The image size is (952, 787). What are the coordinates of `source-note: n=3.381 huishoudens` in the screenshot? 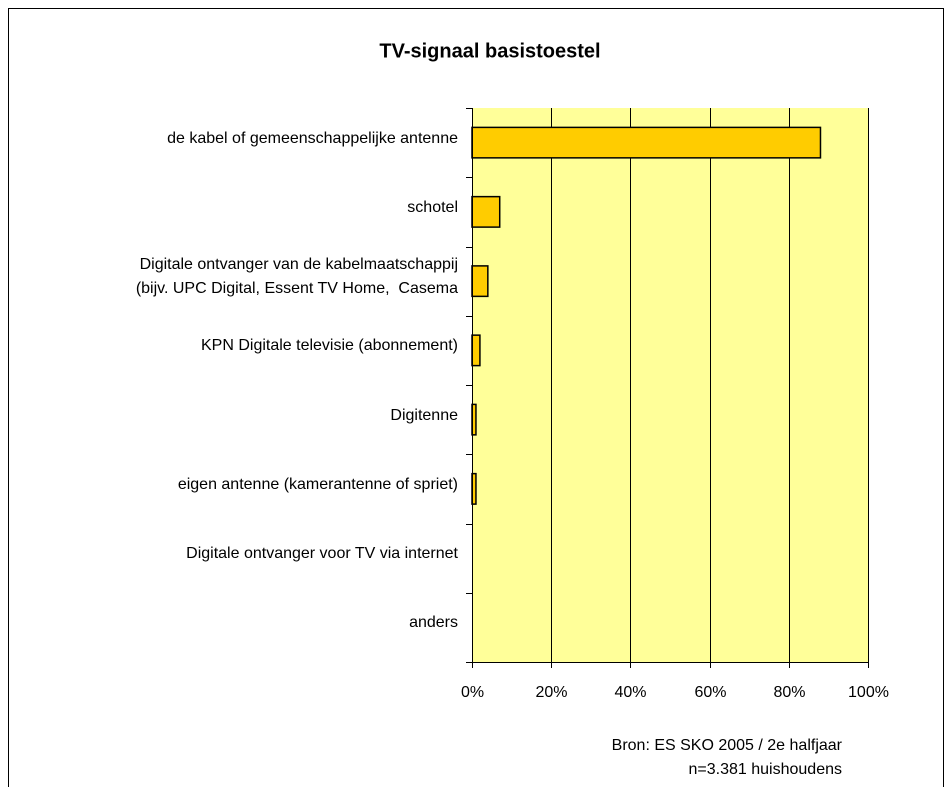 It's located at (765, 769).